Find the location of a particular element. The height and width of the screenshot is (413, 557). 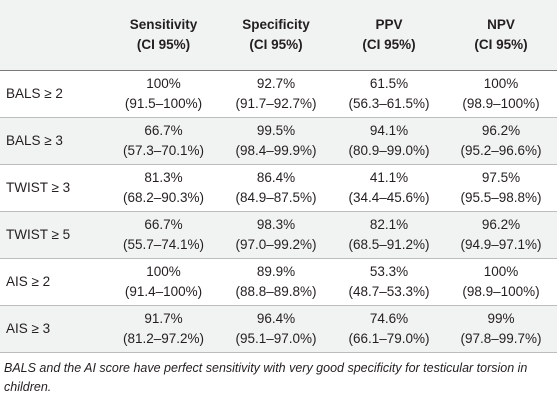

table-cell: 96.2% (95.2–96.6%) is located at coordinates (501, 141).